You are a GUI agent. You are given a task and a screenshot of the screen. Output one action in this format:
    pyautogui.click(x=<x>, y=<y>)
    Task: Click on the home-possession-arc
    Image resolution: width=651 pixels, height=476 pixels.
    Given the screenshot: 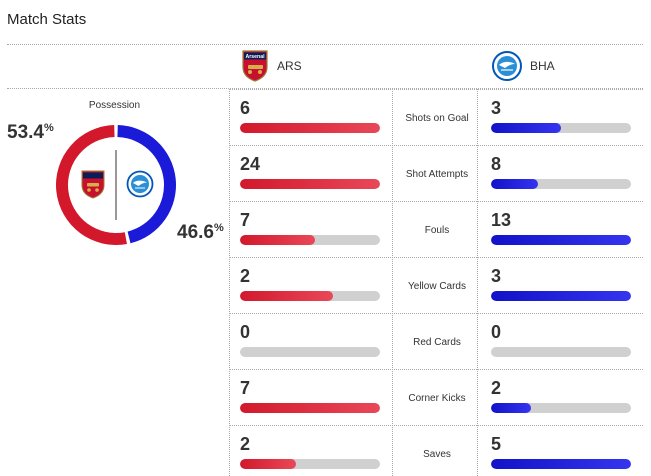 What is the action you would take?
    pyautogui.click(x=91, y=185)
    